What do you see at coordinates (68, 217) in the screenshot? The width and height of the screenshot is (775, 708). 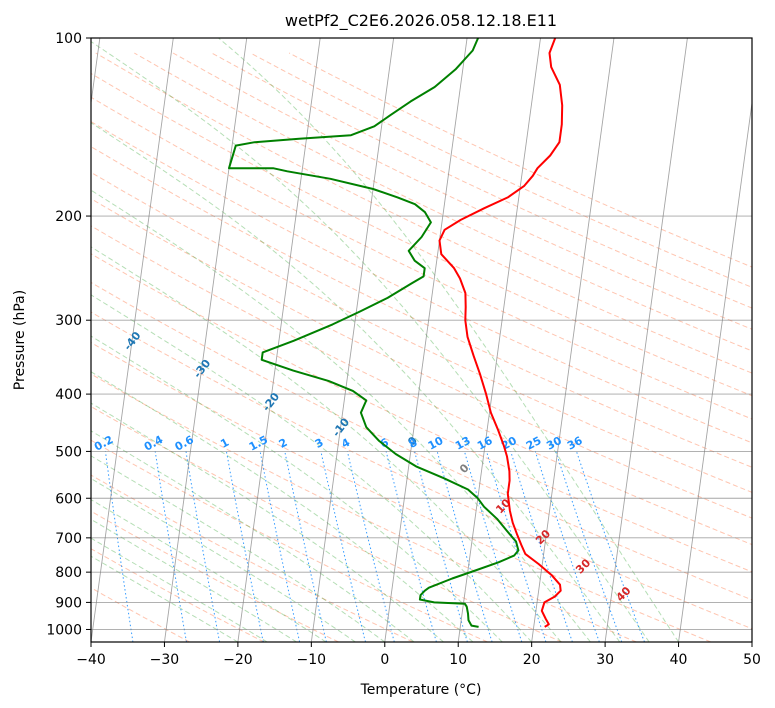 I see `y-tick-label: 200` at bounding box center [68, 217].